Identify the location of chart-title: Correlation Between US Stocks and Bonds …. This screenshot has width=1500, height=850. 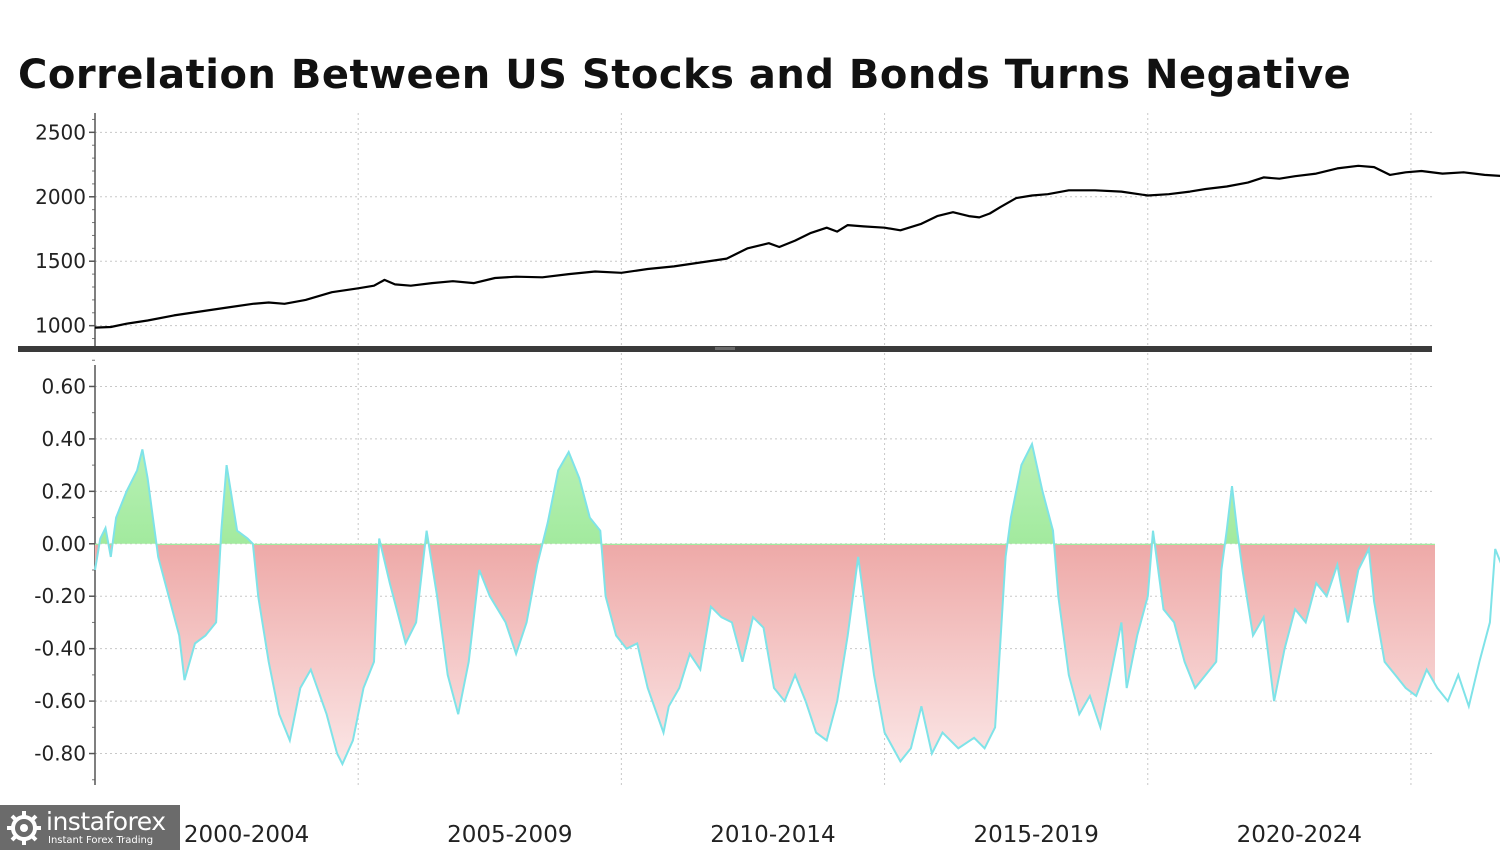
(685, 75).